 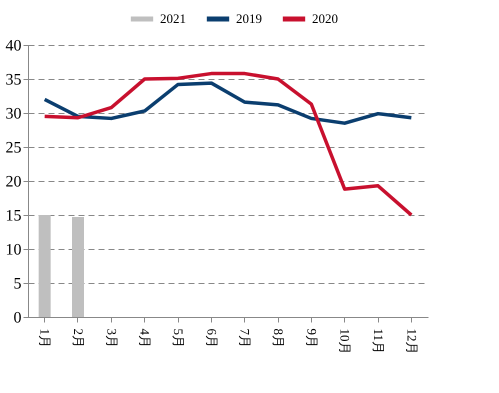 What do you see at coordinates (173, 18) in the screenshot?
I see `legend-label: 2021` at bounding box center [173, 18].